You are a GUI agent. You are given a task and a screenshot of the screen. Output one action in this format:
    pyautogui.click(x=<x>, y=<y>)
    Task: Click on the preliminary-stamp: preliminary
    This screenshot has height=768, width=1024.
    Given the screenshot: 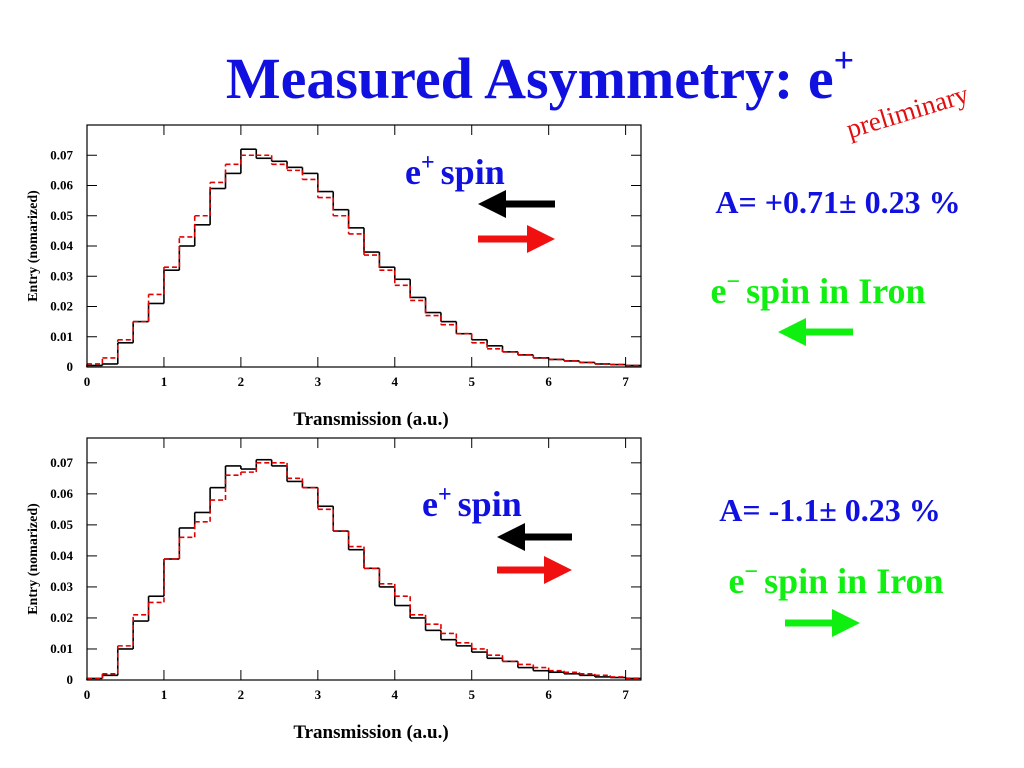 What is the action you would take?
    pyautogui.click(x=908, y=111)
    